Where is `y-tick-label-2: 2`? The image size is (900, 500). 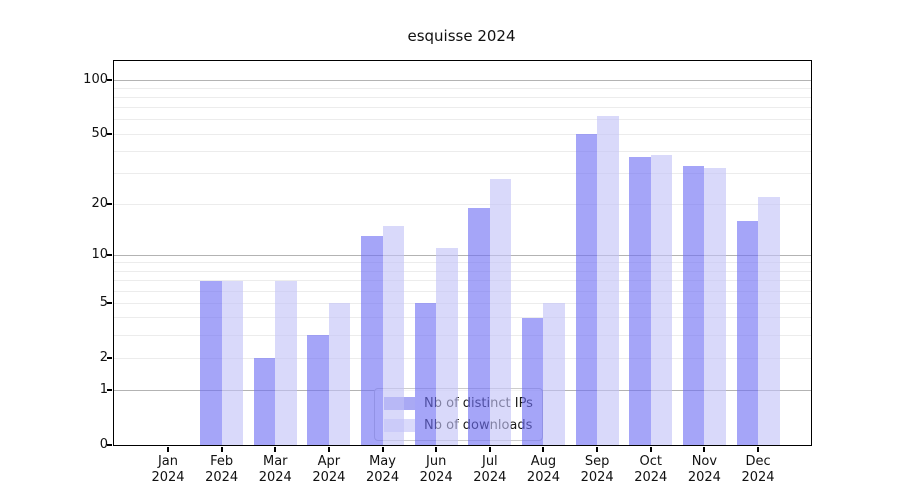 y-tick-label-2: 2 is located at coordinates (103, 358).